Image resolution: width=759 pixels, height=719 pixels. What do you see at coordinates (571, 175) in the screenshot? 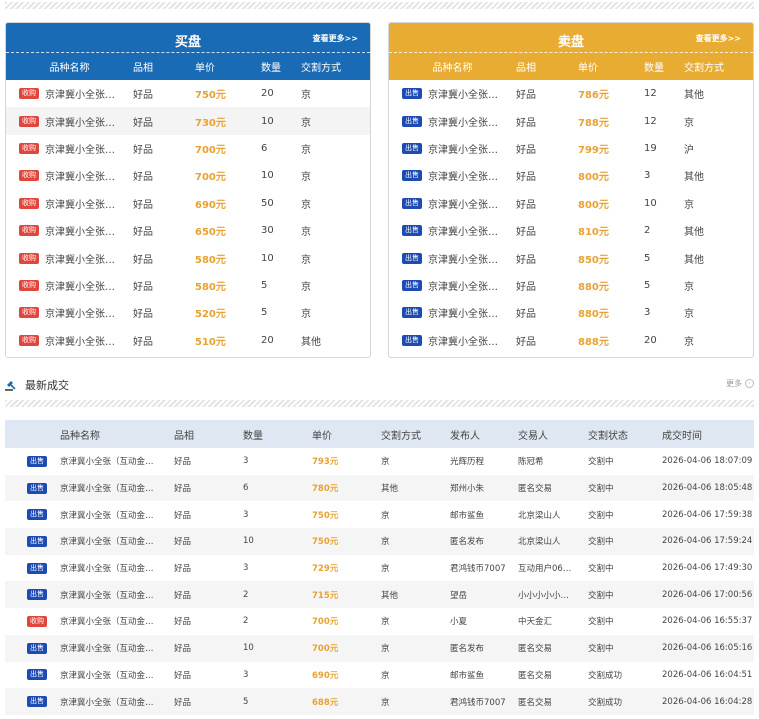
I see `table-row: 出售 京津冀小全张… 好品 800元 3 其他` at bounding box center [571, 175].